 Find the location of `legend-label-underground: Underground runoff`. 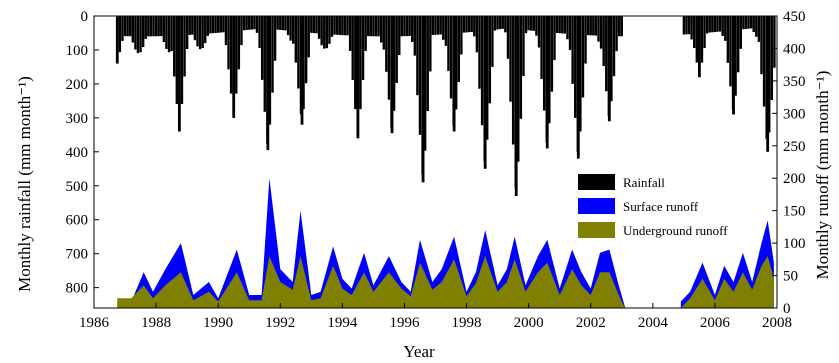

legend-label-underground: Underground runoff is located at coordinates (675, 230).